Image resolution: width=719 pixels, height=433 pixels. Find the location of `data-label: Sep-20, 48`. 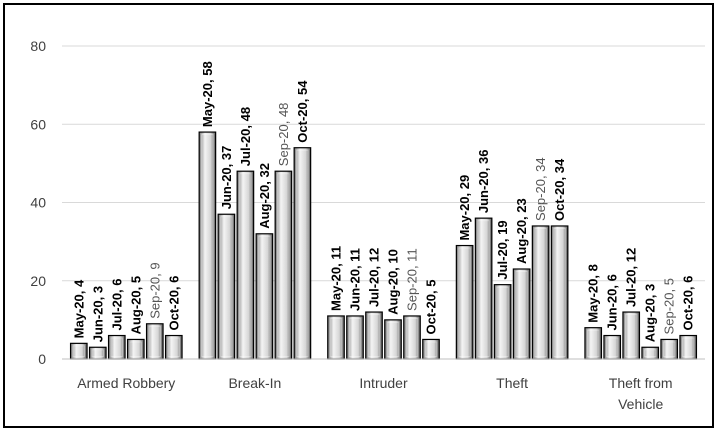

data-label: Sep-20, 48 is located at coordinates (283, 135).